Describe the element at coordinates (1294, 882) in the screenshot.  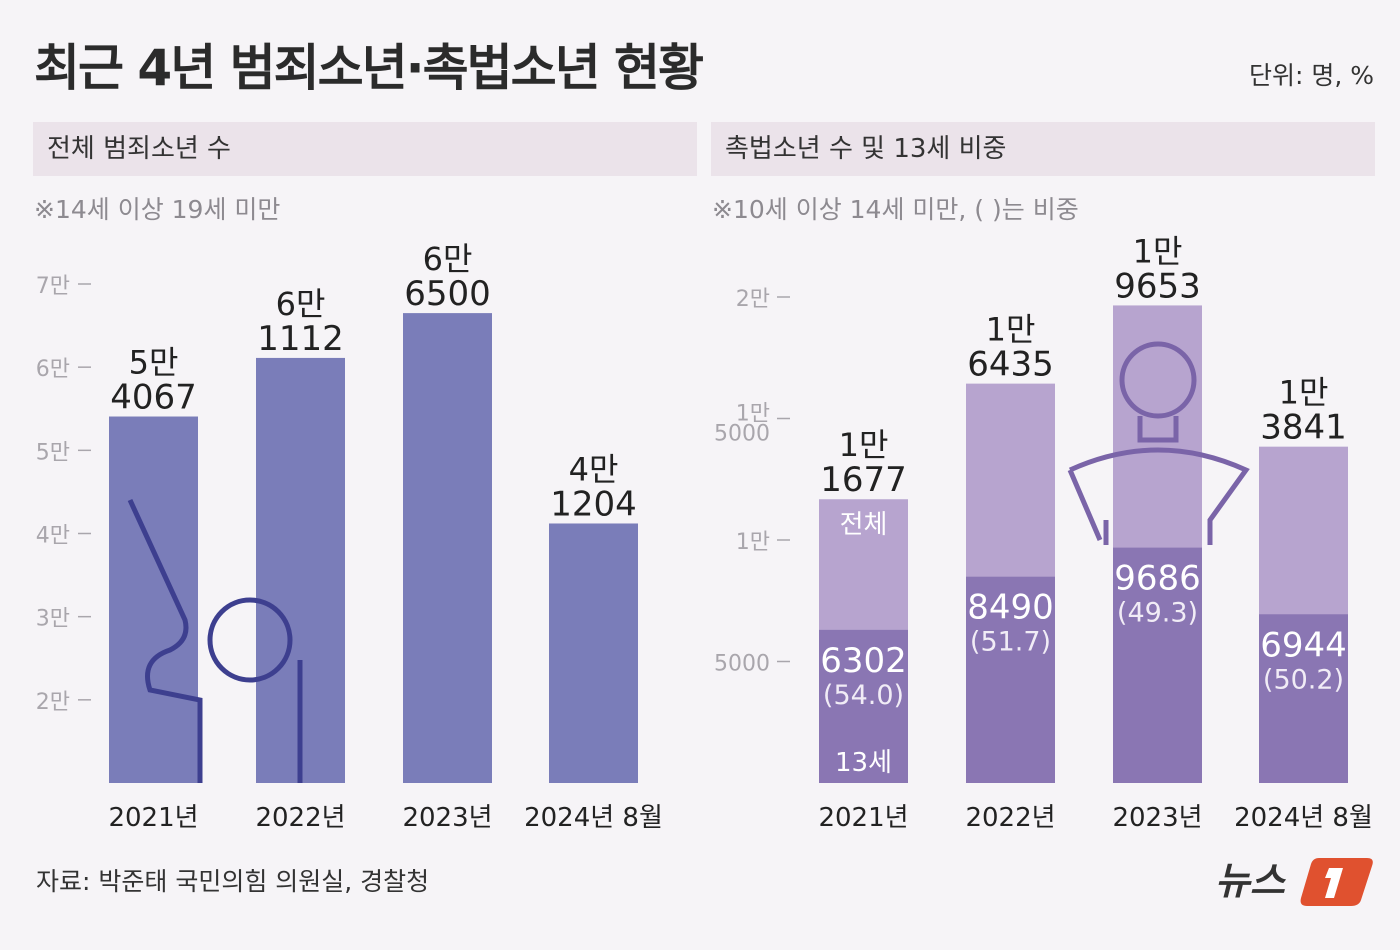
I see `news1-logo: 뉴스` at that location.